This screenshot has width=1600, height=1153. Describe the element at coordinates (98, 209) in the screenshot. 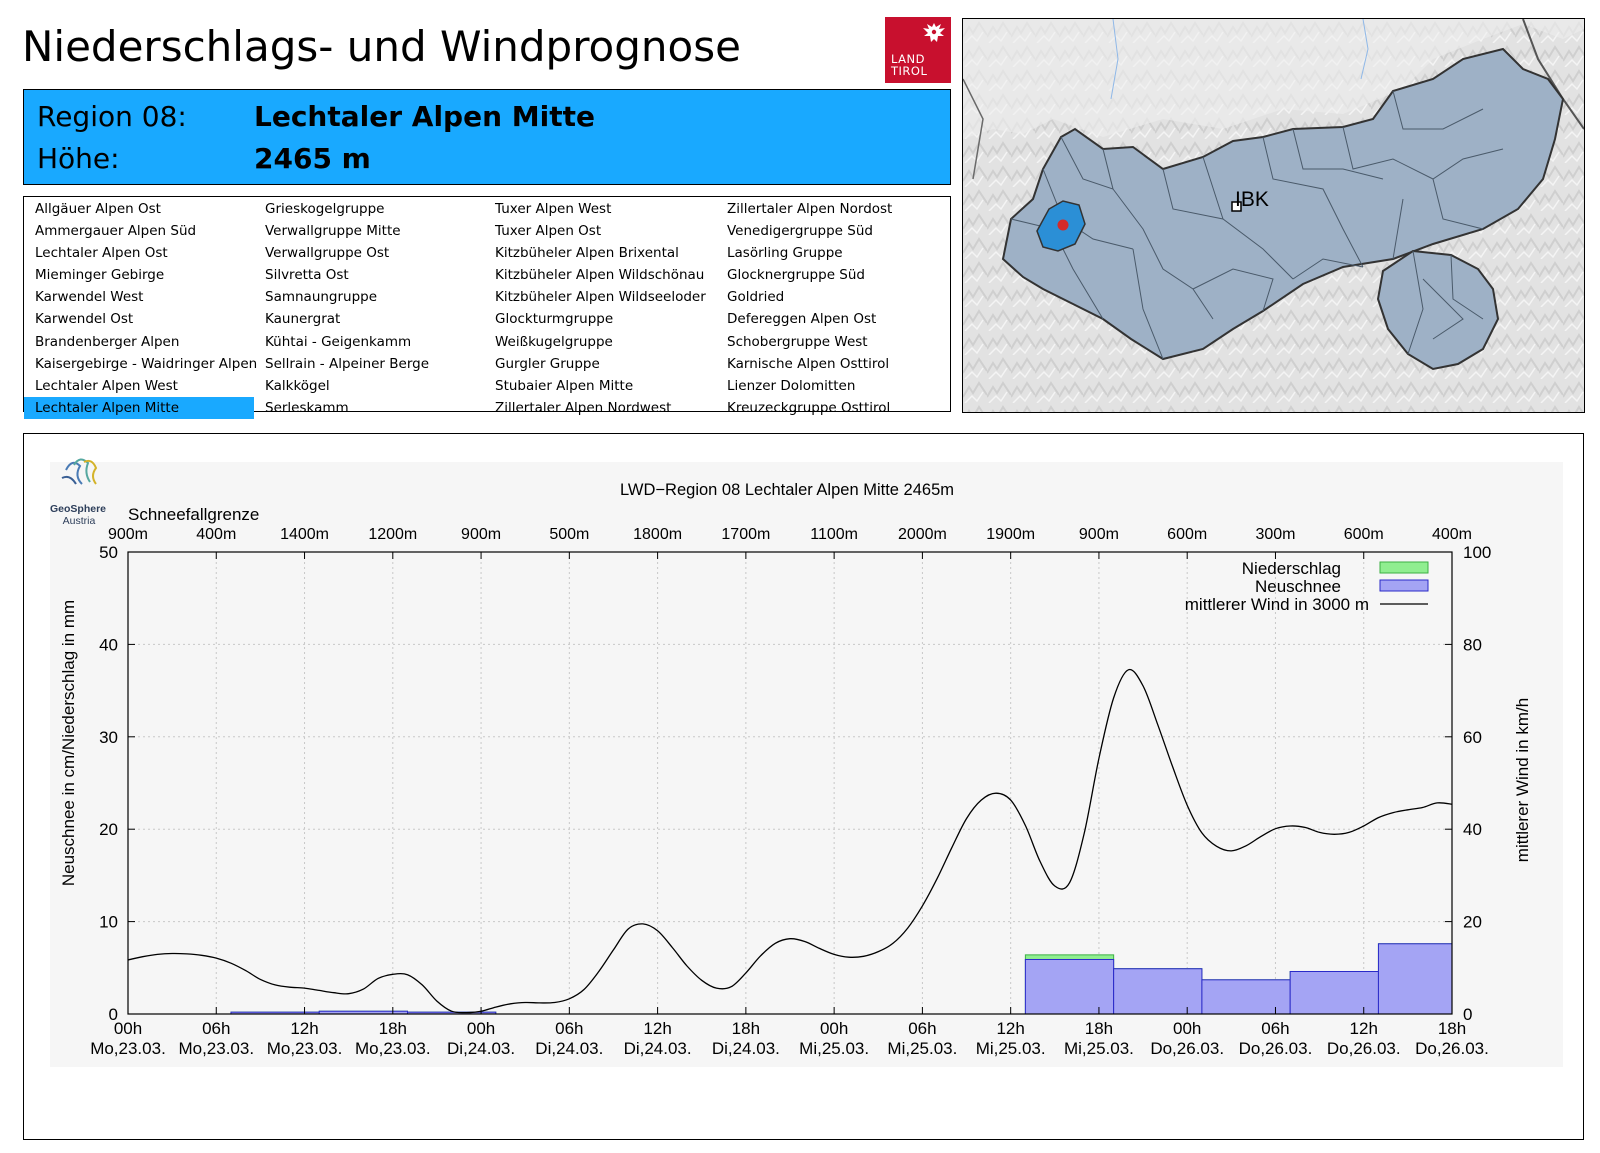

I see `region-list-item: Allgäuer Alpen Ost` at that location.